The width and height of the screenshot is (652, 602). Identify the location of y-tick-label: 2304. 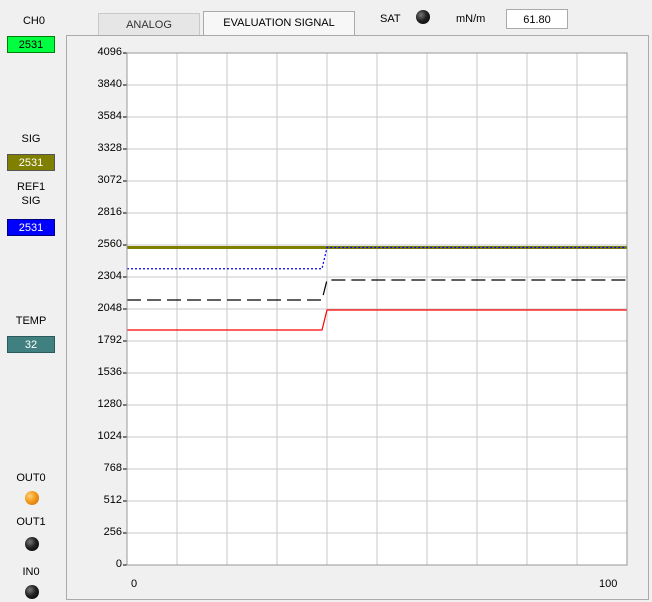
(109, 276).